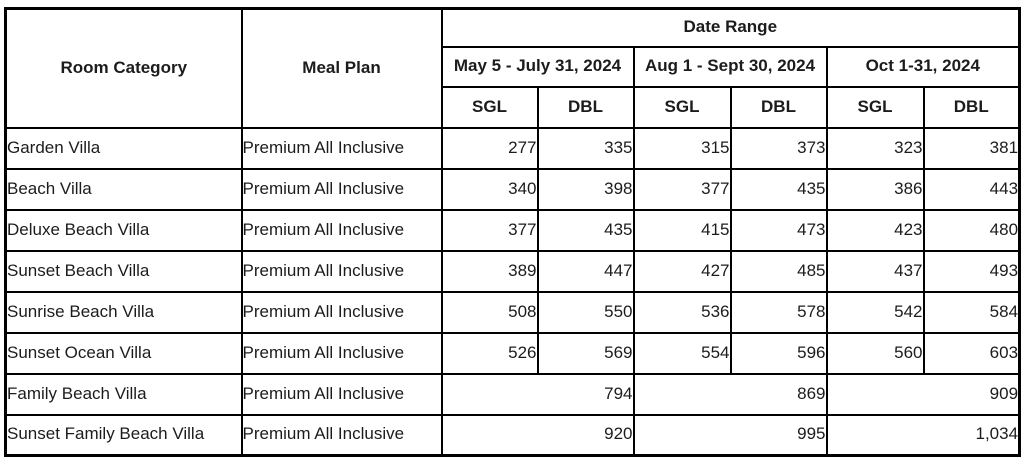 This screenshot has height=466, width=1024. Describe the element at coordinates (123, 189) in the screenshot. I see `room-name-cell: Beach Villa` at that location.